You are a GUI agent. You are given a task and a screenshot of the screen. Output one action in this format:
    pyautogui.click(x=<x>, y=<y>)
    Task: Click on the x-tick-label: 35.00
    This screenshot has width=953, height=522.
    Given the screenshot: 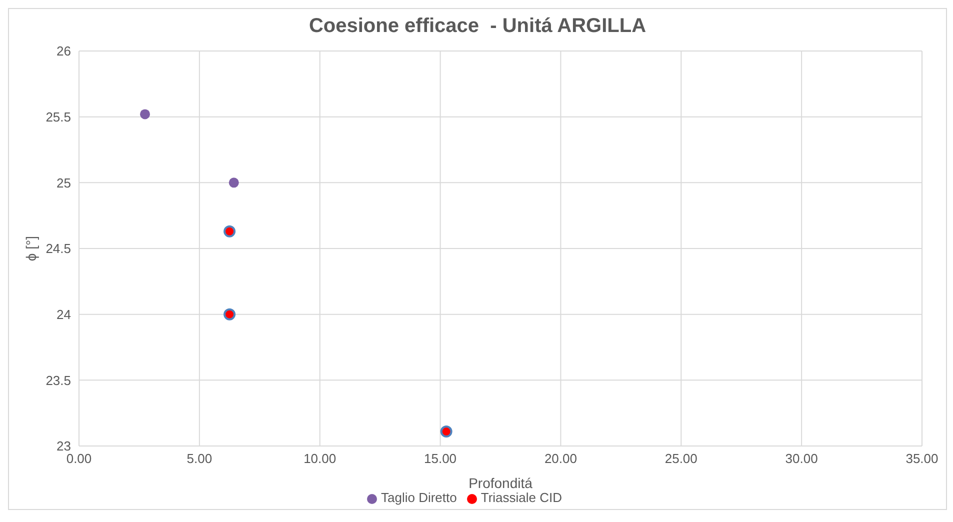 What is the action you would take?
    pyautogui.click(x=922, y=458)
    